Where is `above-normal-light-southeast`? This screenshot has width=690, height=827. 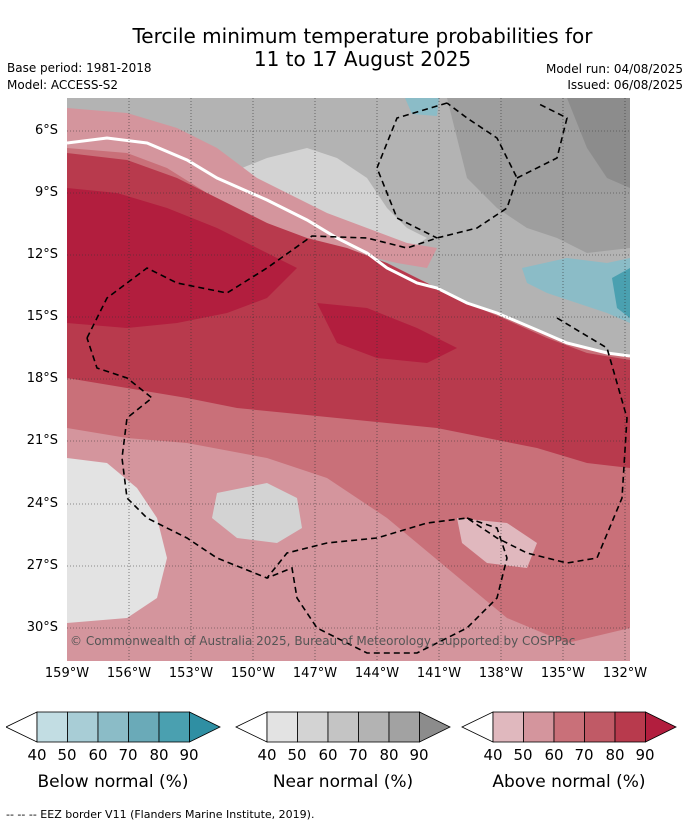
above-normal-light-southeast is located at coordinates (497, 543).